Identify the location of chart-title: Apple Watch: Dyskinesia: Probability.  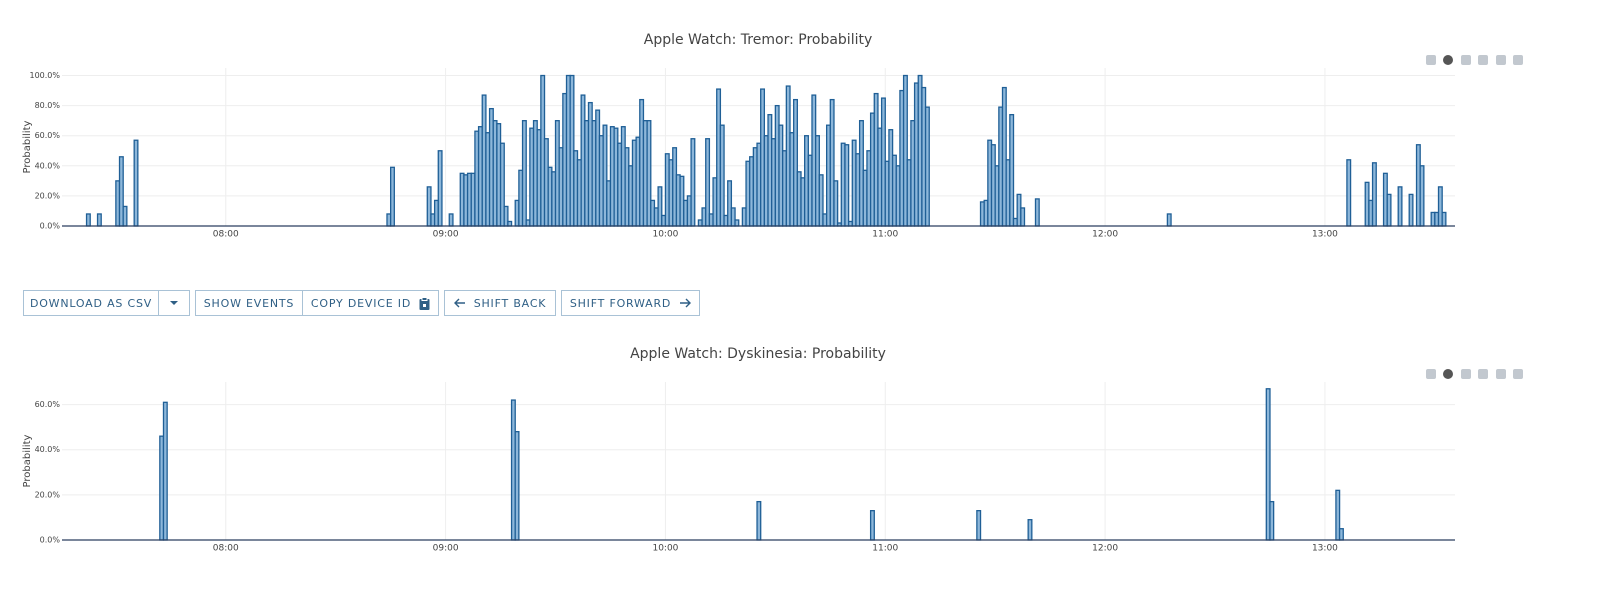
(758, 354).